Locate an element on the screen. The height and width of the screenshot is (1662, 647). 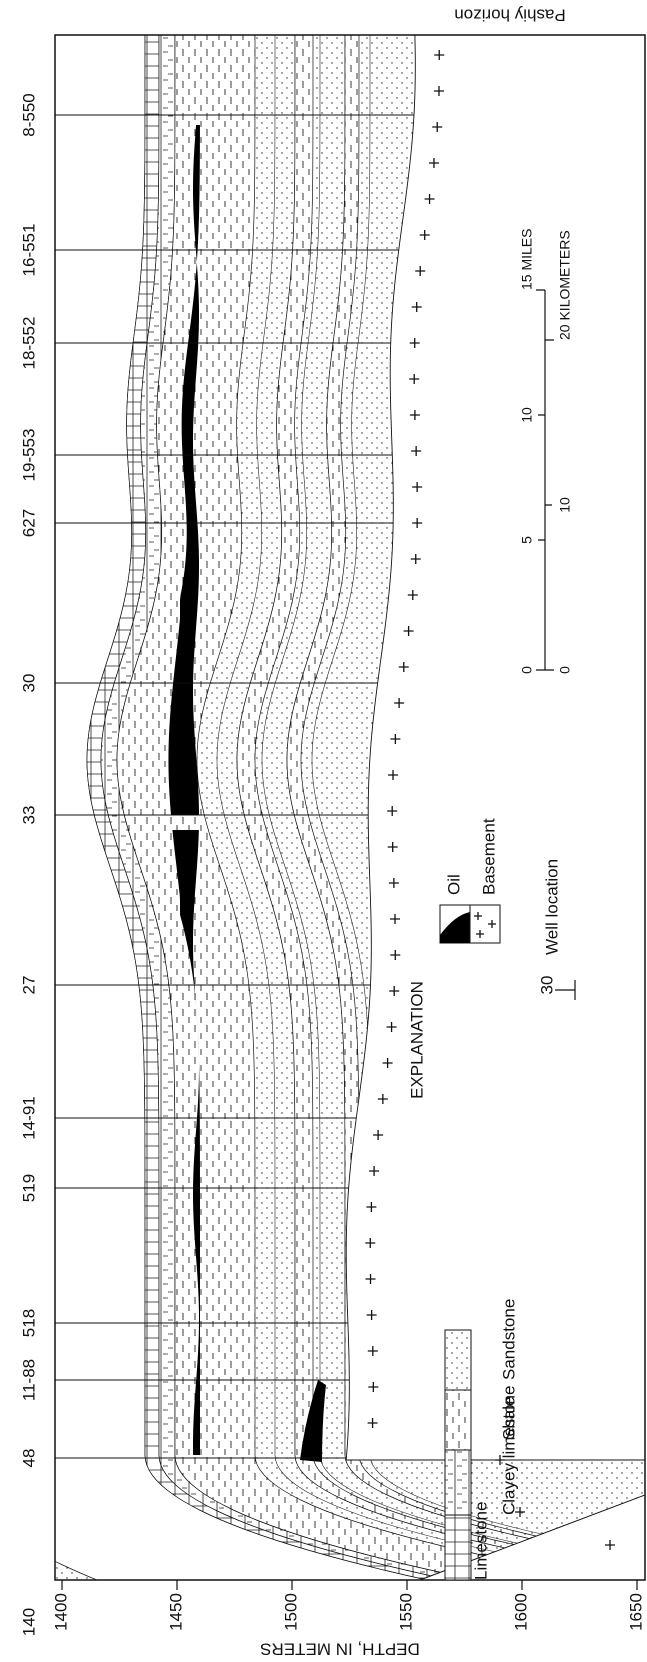
depth-tick-label: 1550 is located at coordinates (405, 1612).